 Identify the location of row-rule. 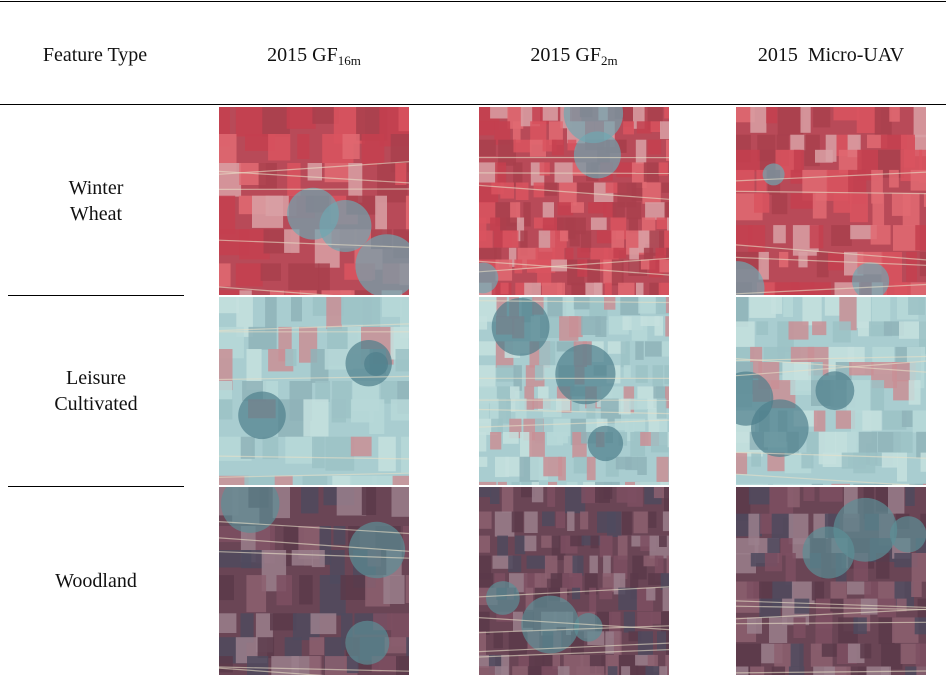
(96, 295).